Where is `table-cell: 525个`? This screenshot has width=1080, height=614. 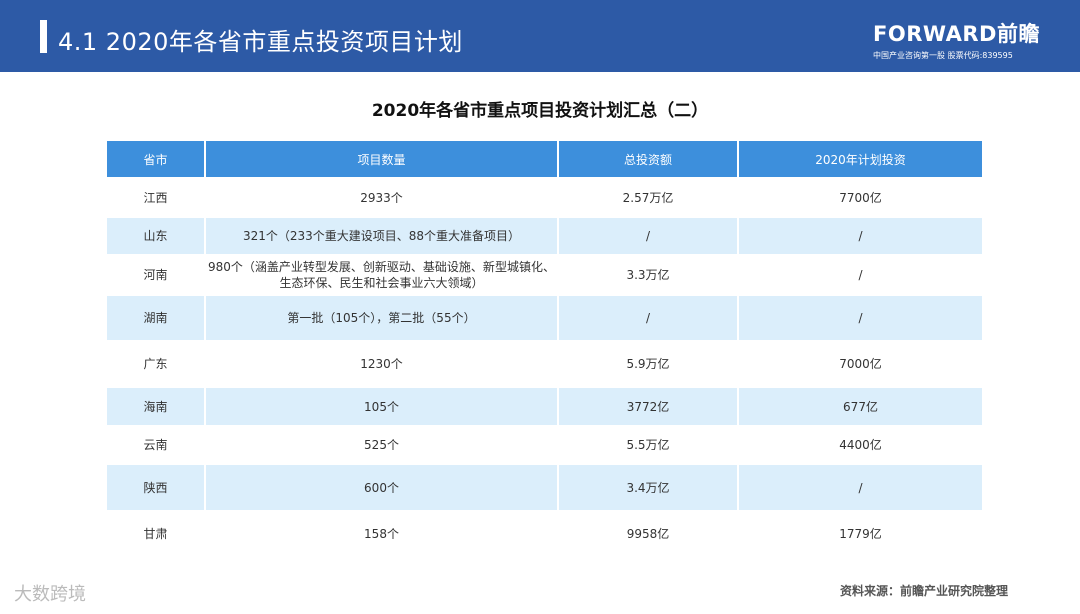
table-cell: 525个 is located at coordinates (381, 445).